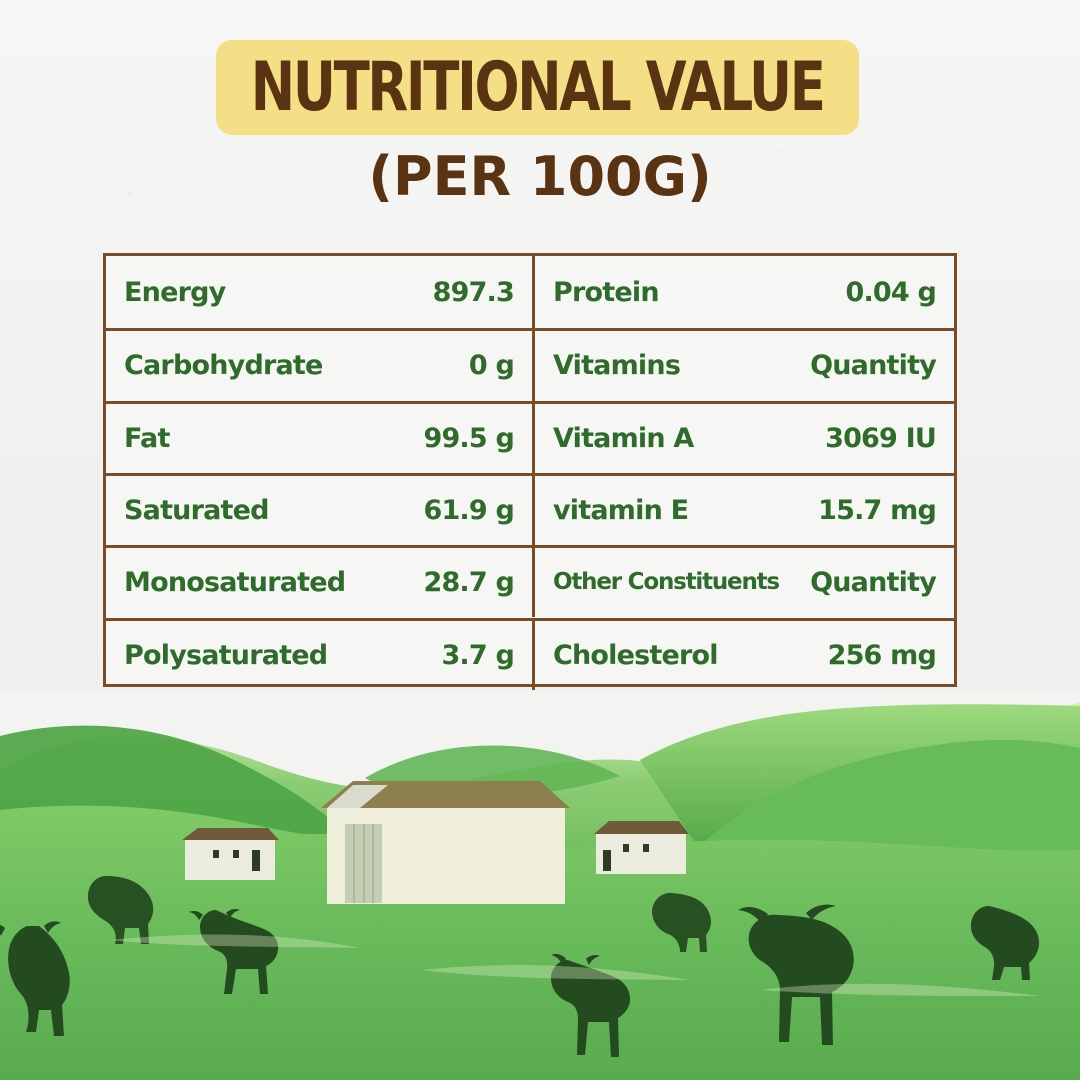  What do you see at coordinates (890, 292) in the screenshot?
I see `nutrient-value: 0.04 g` at bounding box center [890, 292].